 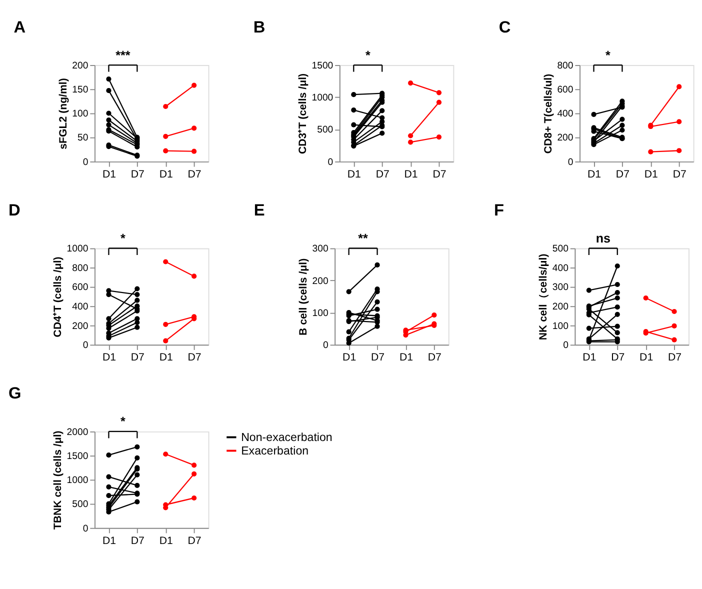 I want to click on chart-title: A, so click(x=20, y=27).